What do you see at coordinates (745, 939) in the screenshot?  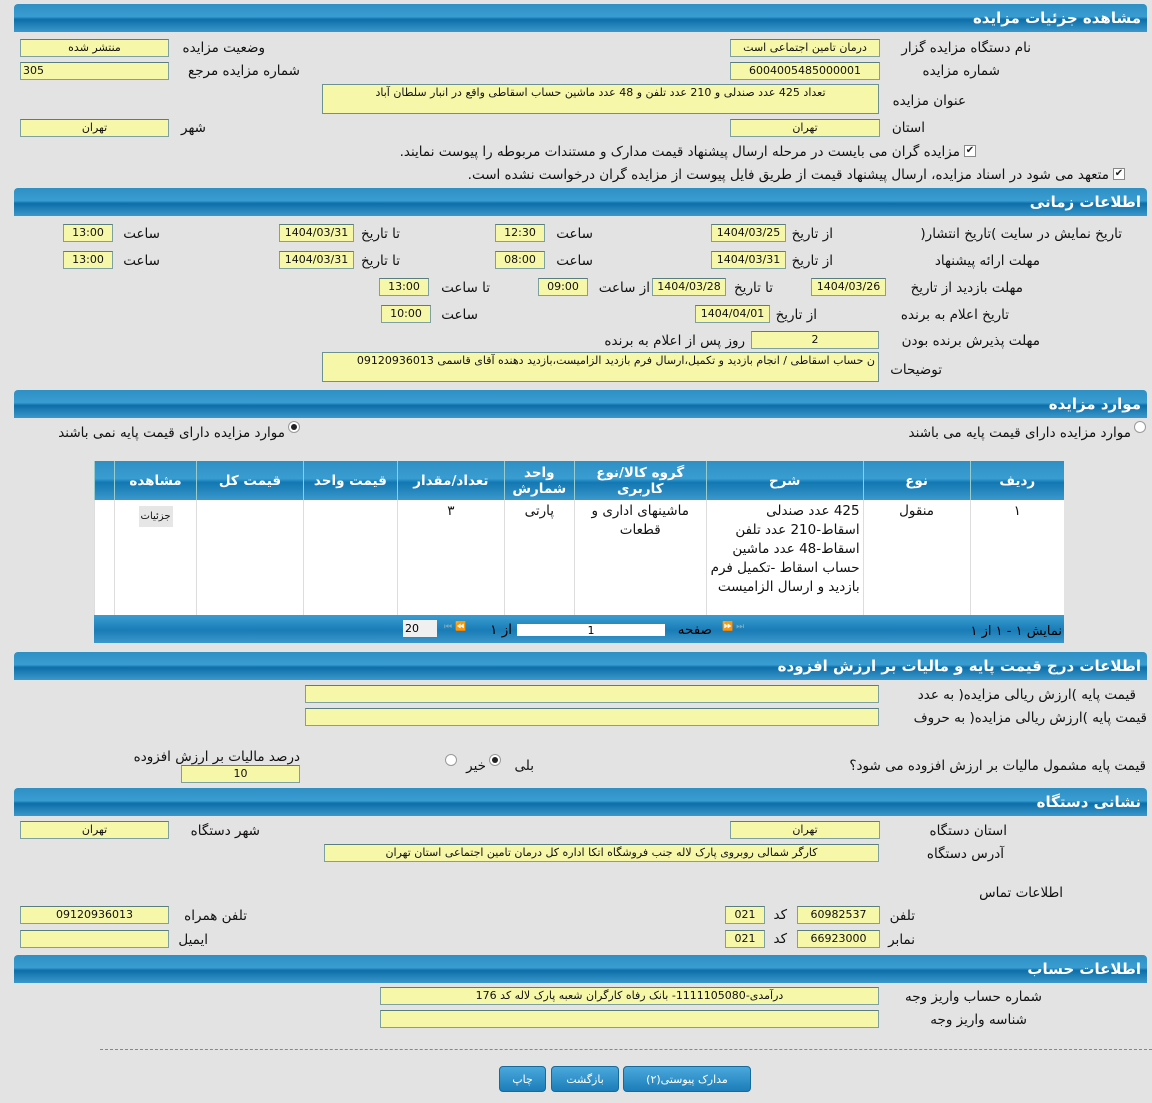 I see `fax-code-field: 021` at bounding box center [745, 939].